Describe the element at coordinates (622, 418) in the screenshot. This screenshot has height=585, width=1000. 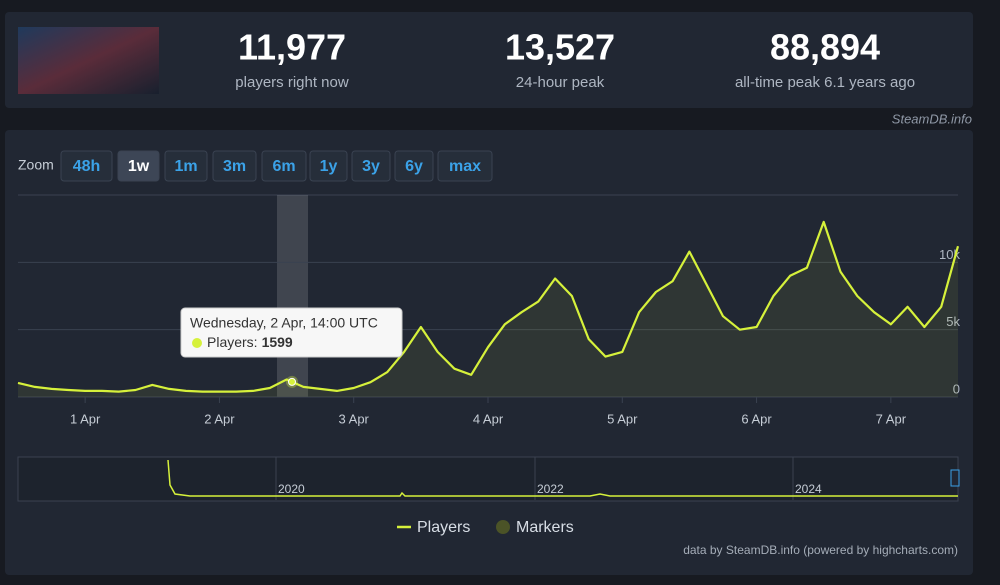
I see `x-tick-label: 5 Apr` at that location.